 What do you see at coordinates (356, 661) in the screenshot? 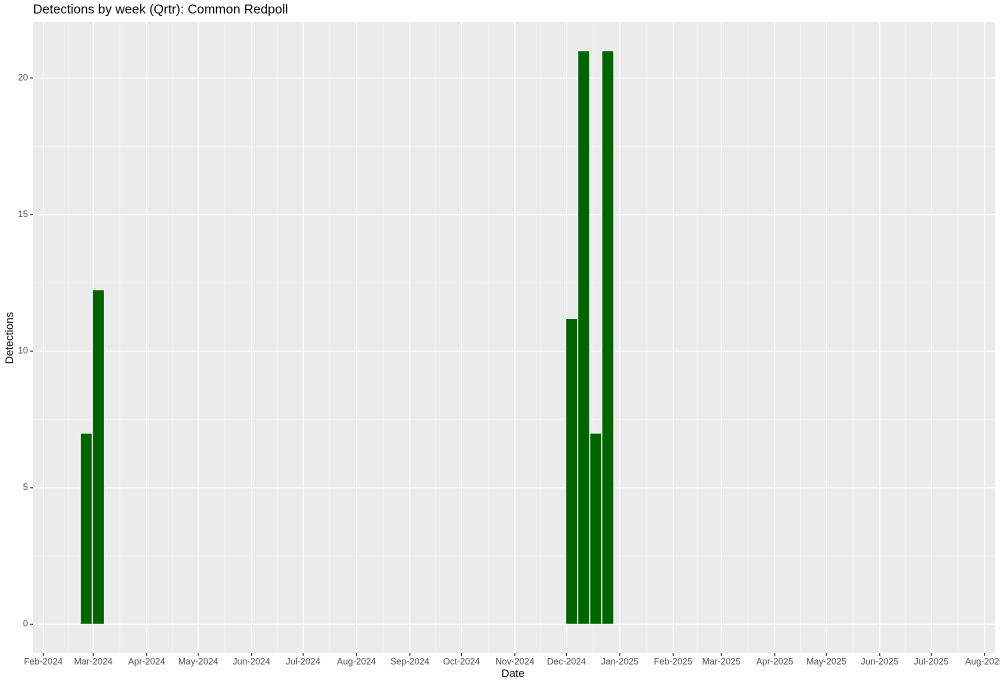
I see `x-tick-label: Aug-2024` at bounding box center [356, 661].